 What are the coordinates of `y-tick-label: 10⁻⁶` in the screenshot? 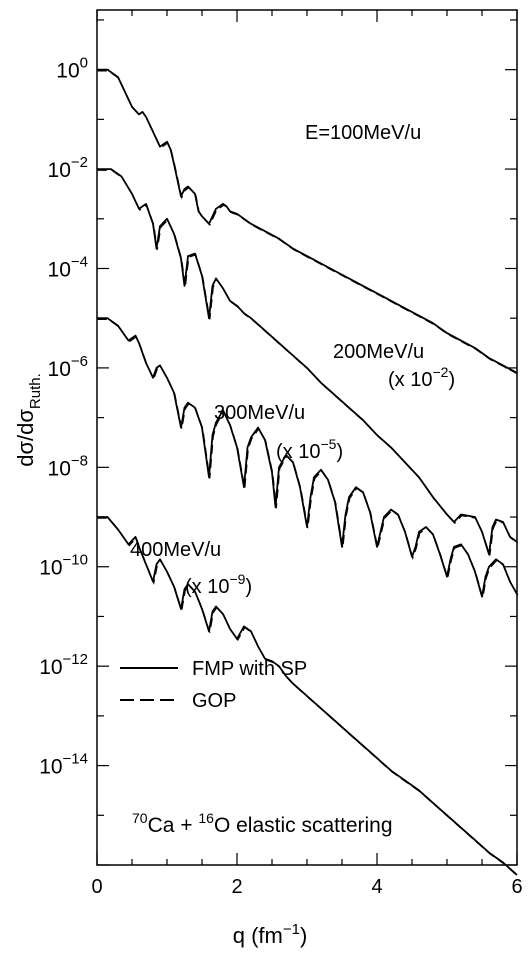 It's located at (68, 367).